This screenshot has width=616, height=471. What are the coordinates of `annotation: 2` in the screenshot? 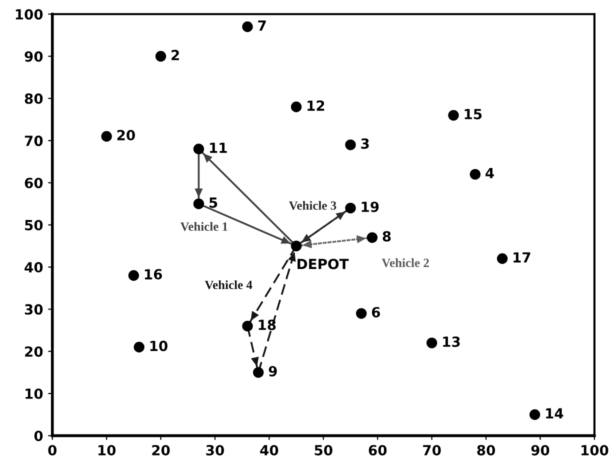 It's located at (175, 55).